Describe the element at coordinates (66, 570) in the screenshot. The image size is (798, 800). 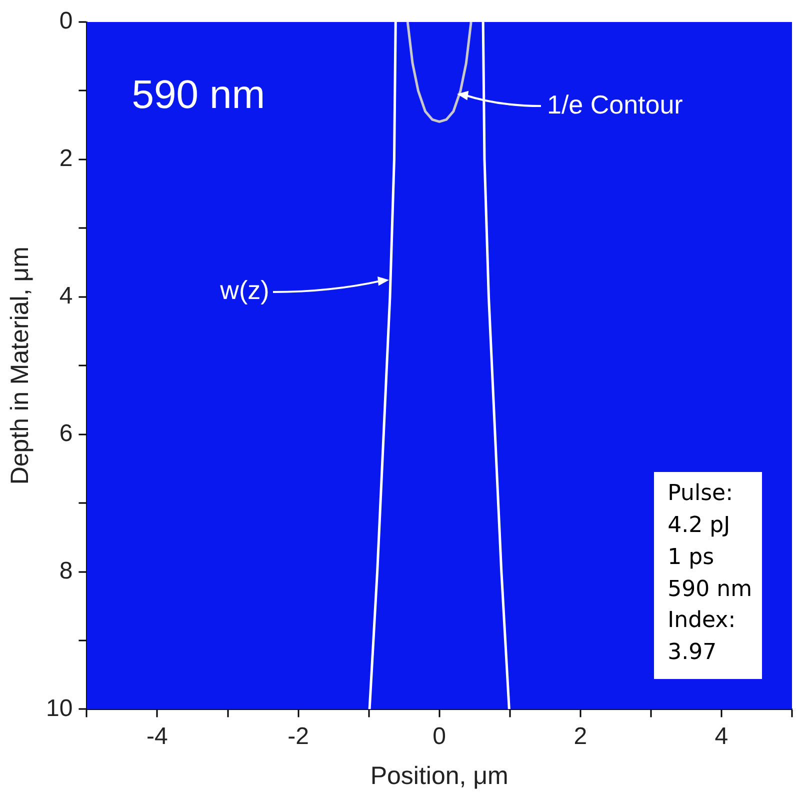
I see `y-tick-label: 8` at that location.